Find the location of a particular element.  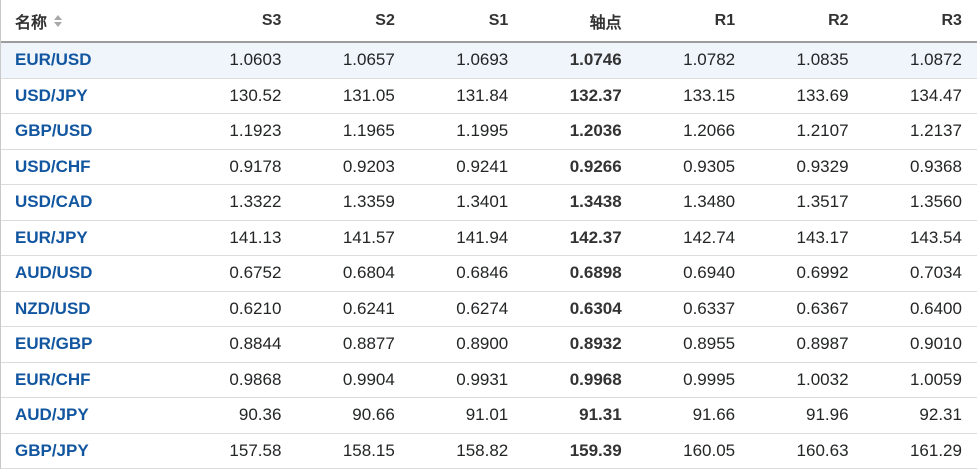

pair-name-cell: USD/CAD is located at coordinates (92, 202).